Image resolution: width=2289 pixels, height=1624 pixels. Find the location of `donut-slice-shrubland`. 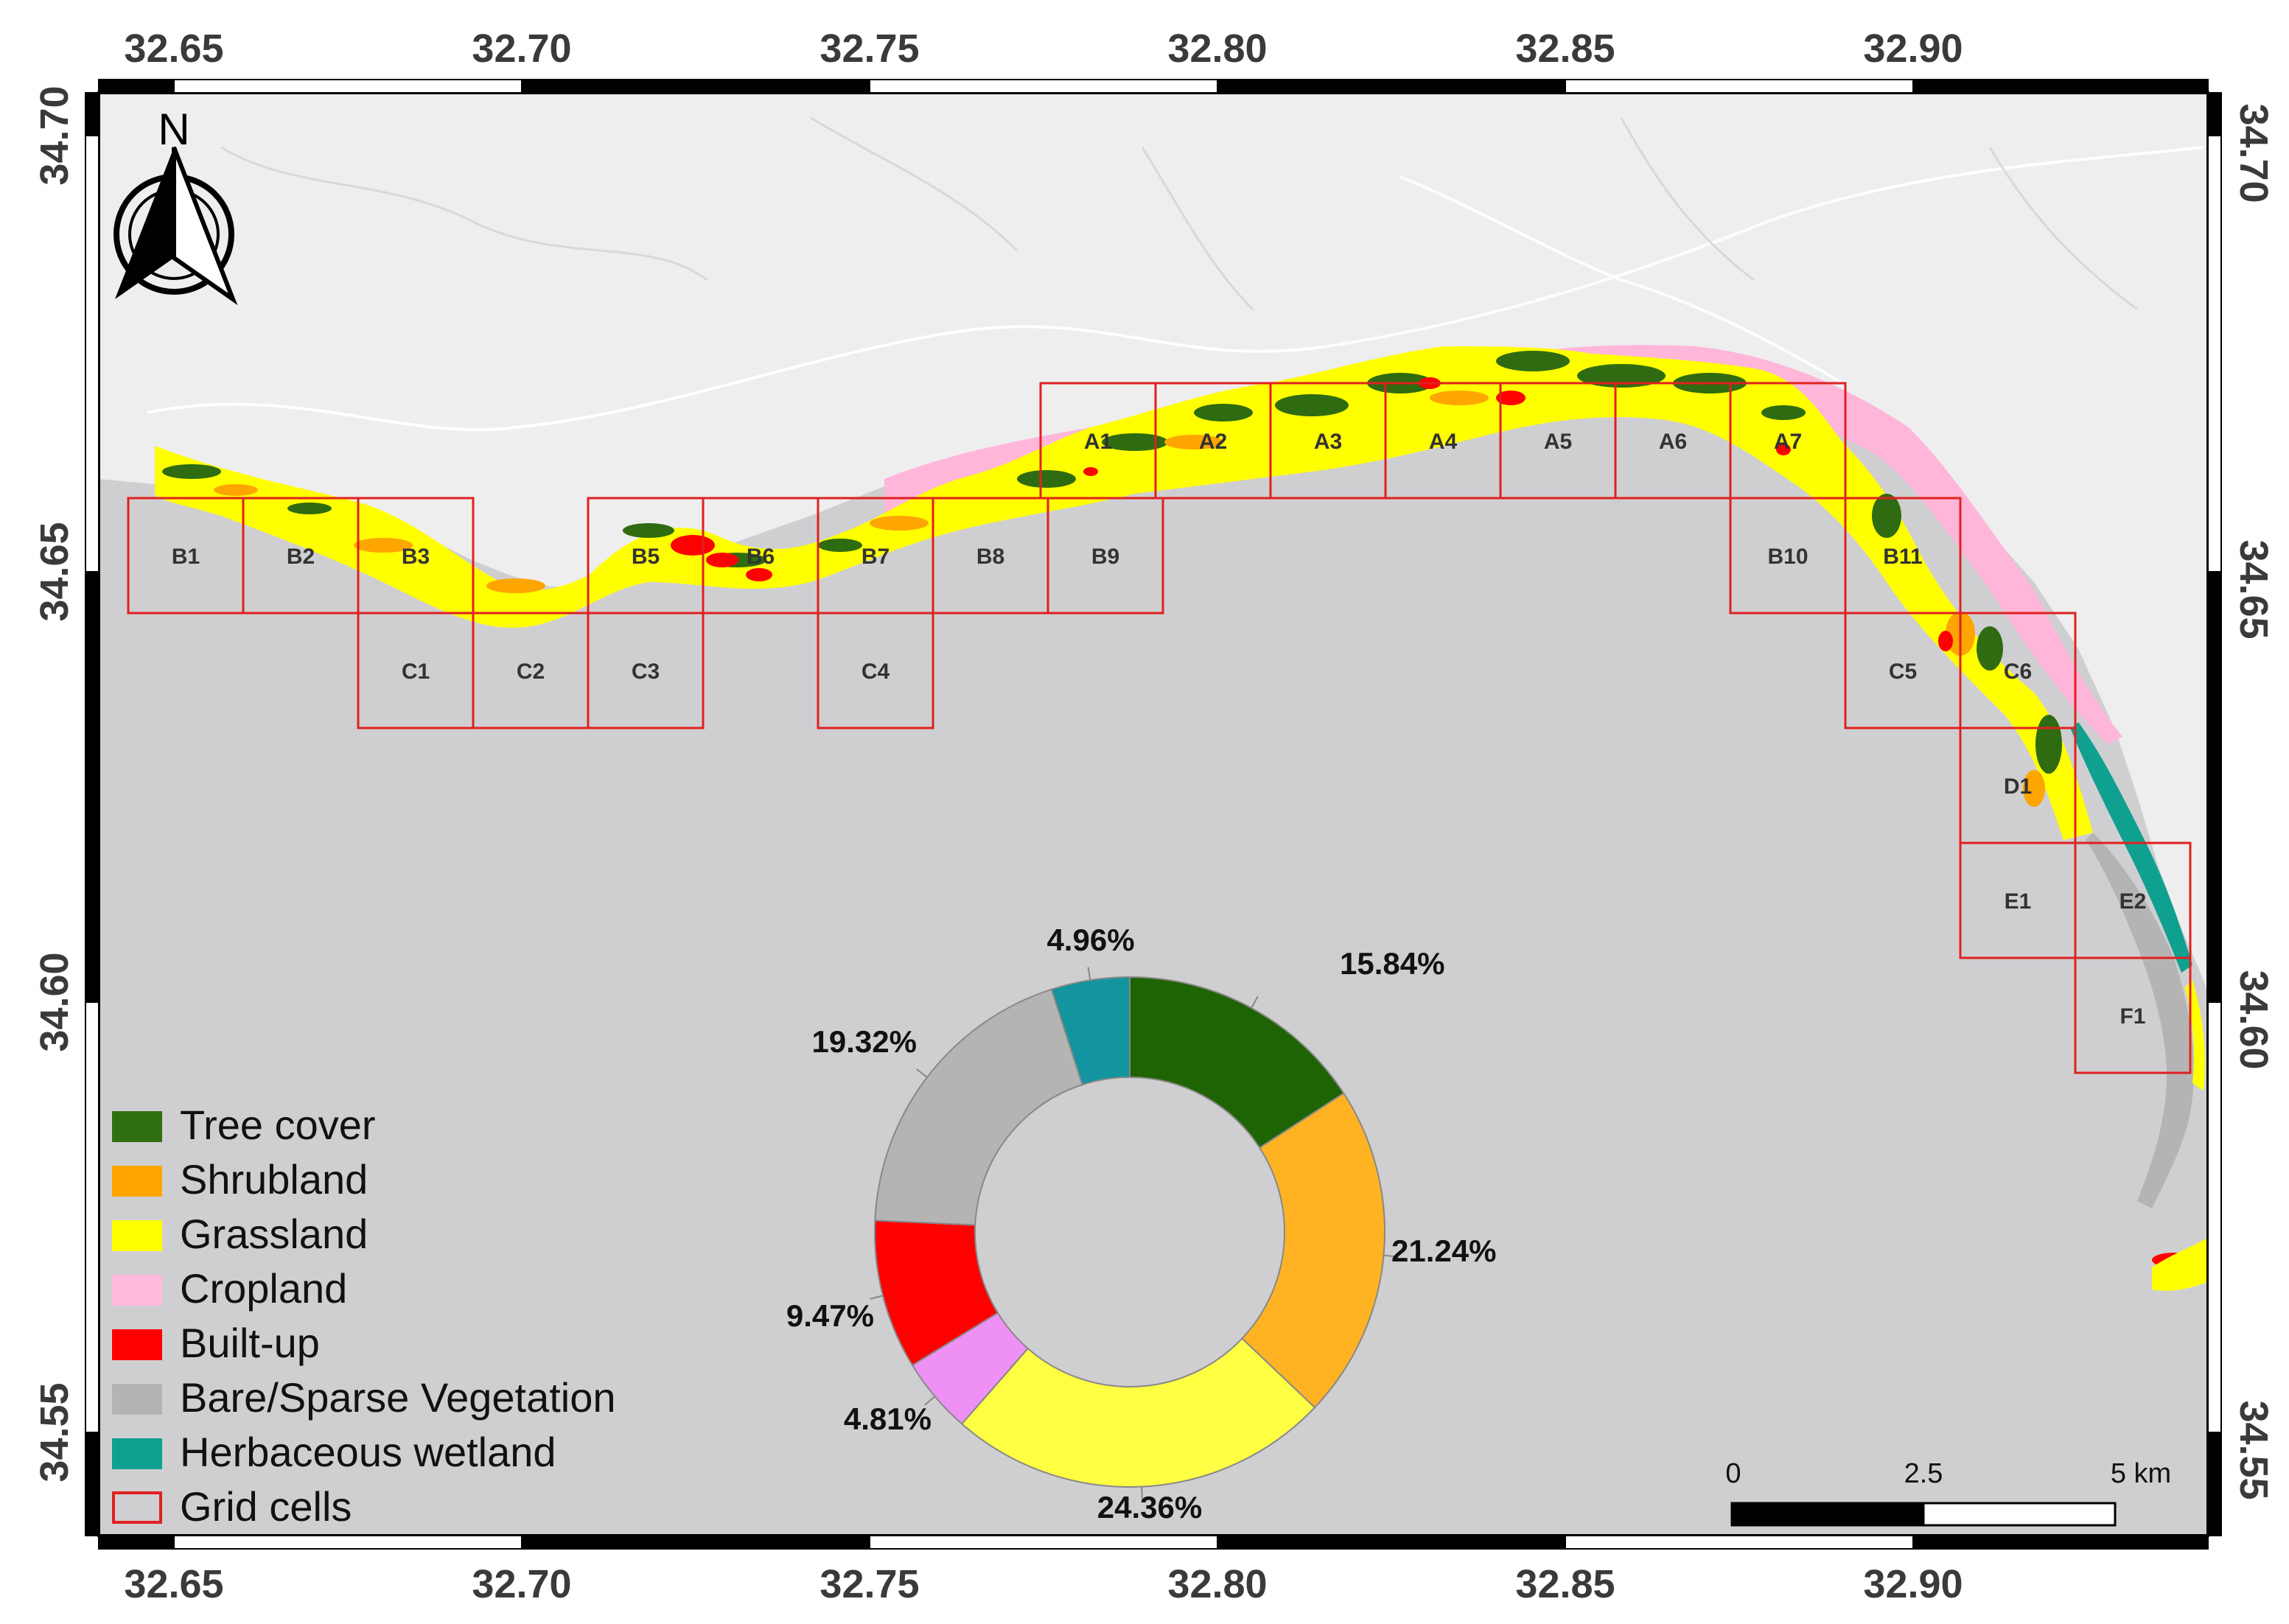

donut-slice-shrubland is located at coordinates (1312, 1250).